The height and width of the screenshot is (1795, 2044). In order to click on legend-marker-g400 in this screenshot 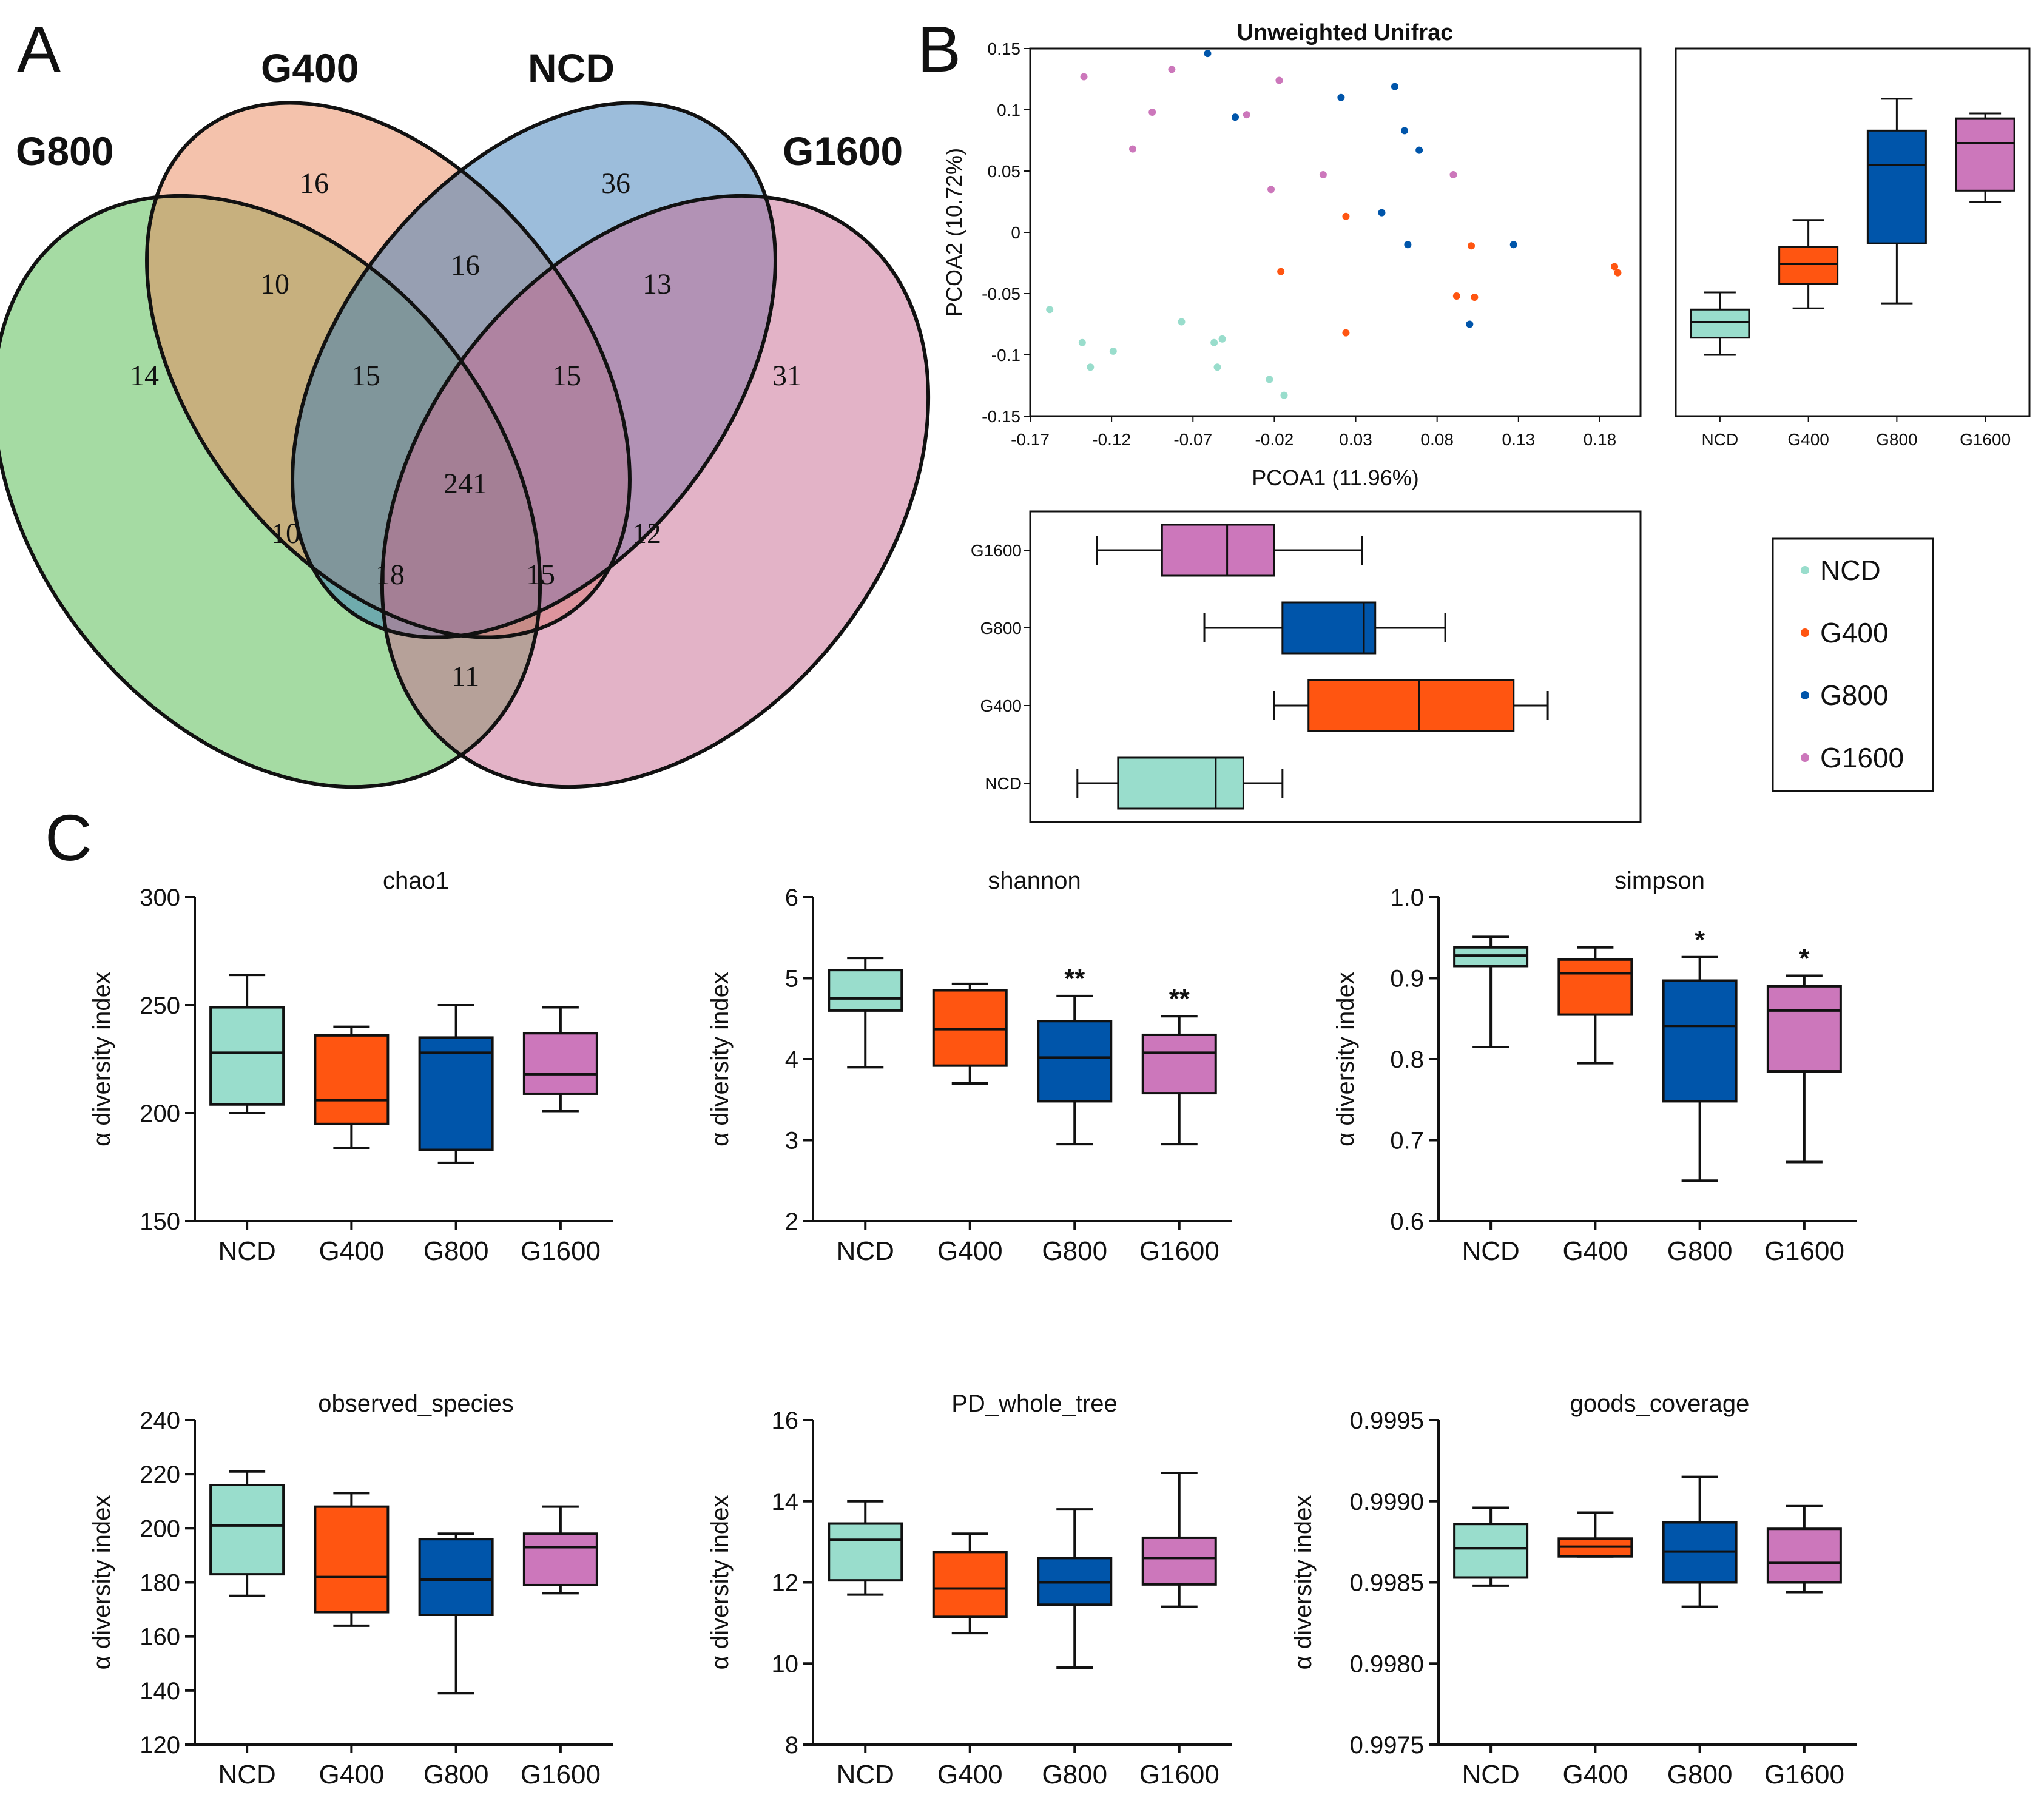, I will do `click(1805, 633)`.